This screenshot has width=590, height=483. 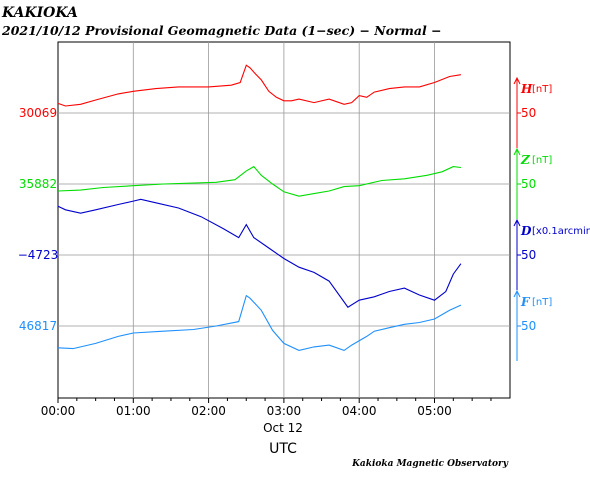 What do you see at coordinates (528, 184) in the screenshot?
I see `scale-value-z: 50` at bounding box center [528, 184].